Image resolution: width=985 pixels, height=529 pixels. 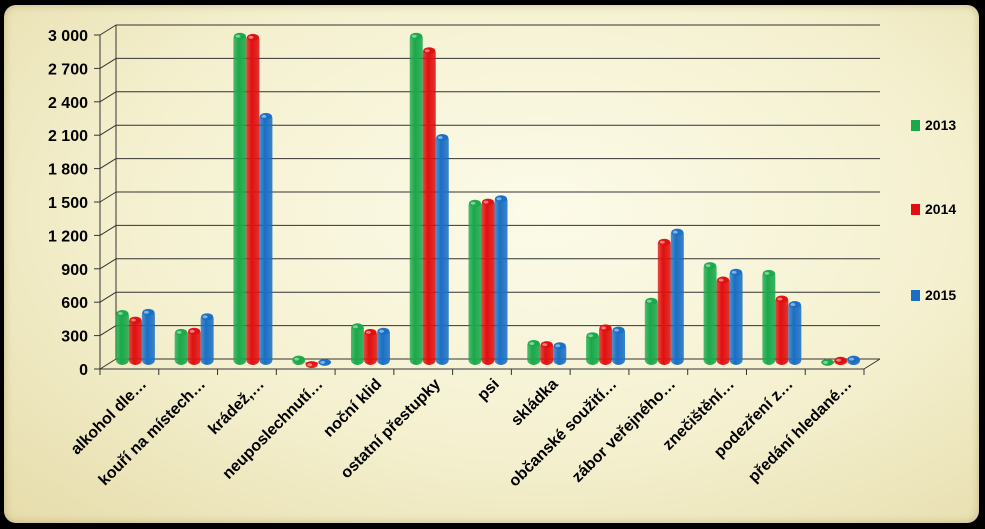 What do you see at coordinates (68, 103) in the screenshot?
I see `y-tick-label: 2 400` at bounding box center [68, 103].